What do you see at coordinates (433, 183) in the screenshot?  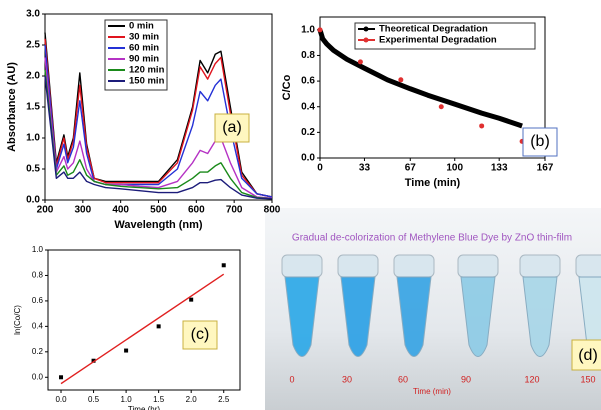 I see `x-axis-label: Time (min)` at bounding box center [433, 183].